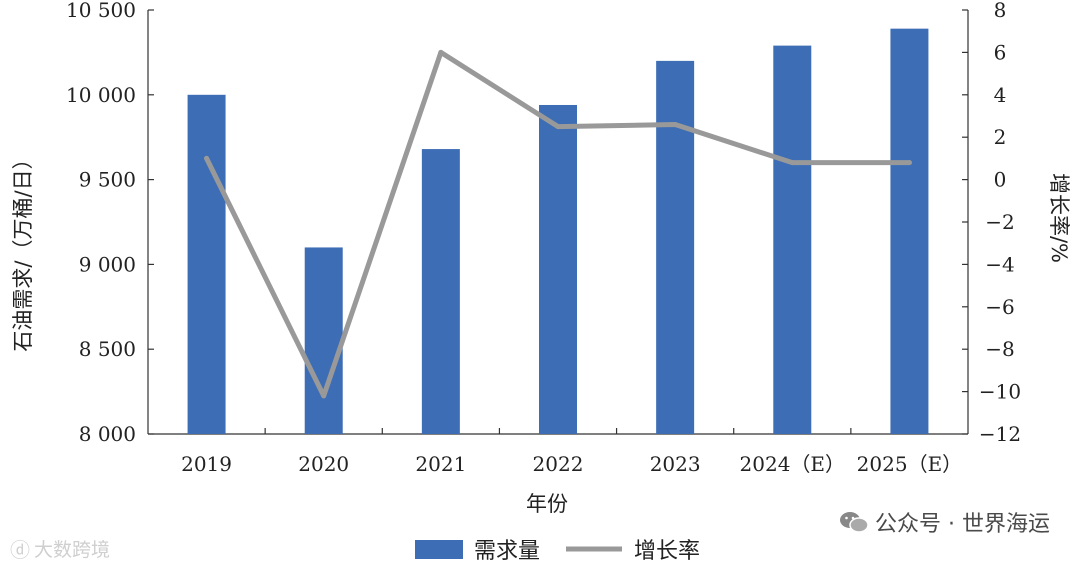  I want to click on watermark-left: ⓓ 大数跨境, so click(60, 548).